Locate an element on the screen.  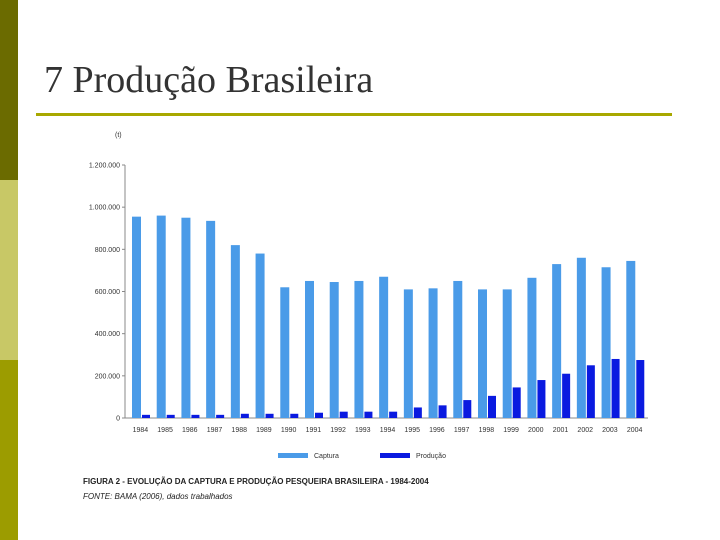
bar-producao-1989 is located at coordinates (269, 415).